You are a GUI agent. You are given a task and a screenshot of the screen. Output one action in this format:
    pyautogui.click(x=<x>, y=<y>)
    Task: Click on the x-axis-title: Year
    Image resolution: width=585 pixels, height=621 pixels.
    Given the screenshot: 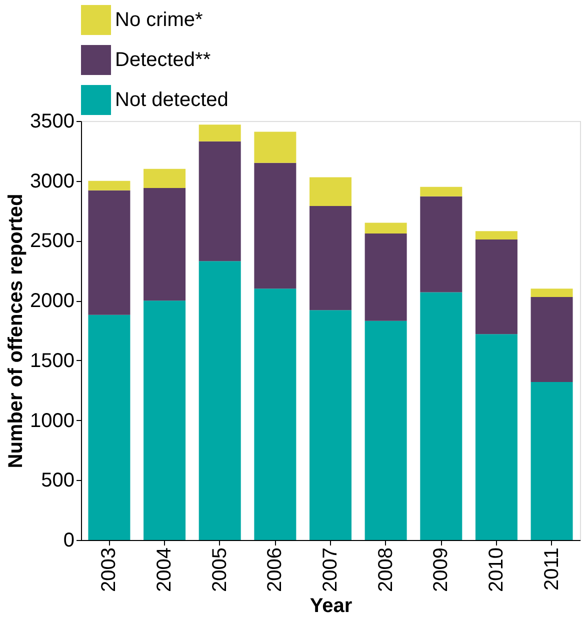 What is the action you would take?
    pyautogui.click(x=331, y=605)
    